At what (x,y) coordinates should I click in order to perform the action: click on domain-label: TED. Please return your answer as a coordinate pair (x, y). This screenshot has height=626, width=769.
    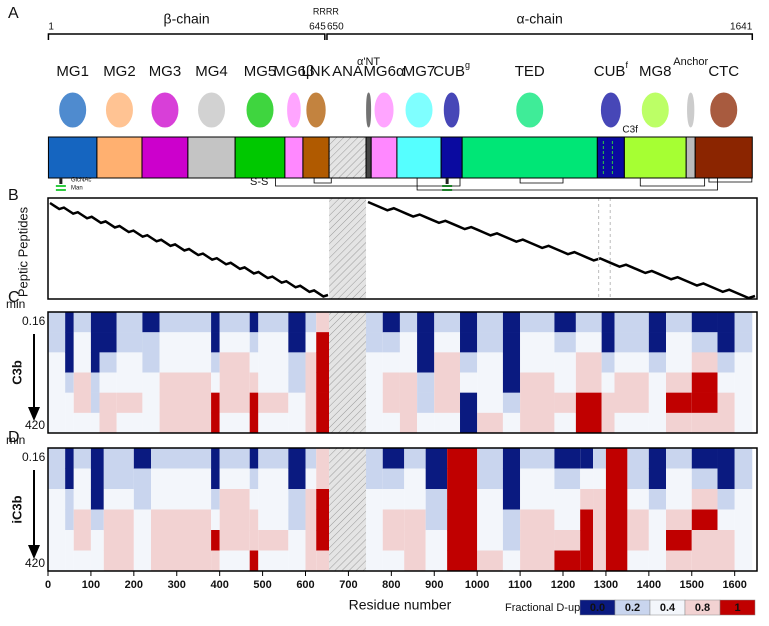
    Looking at the image, I should click on (530, 71).